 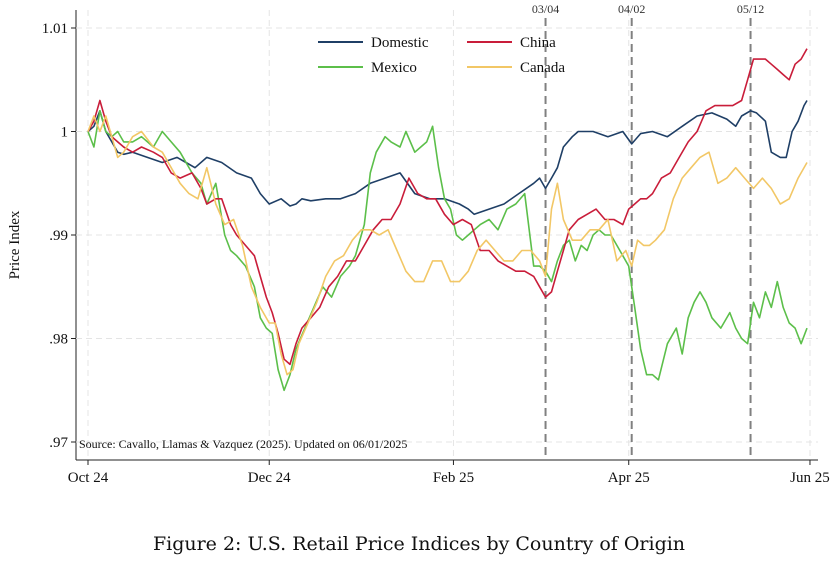 I want to click on y-tick-label: .99, so click(x=58, y=236).